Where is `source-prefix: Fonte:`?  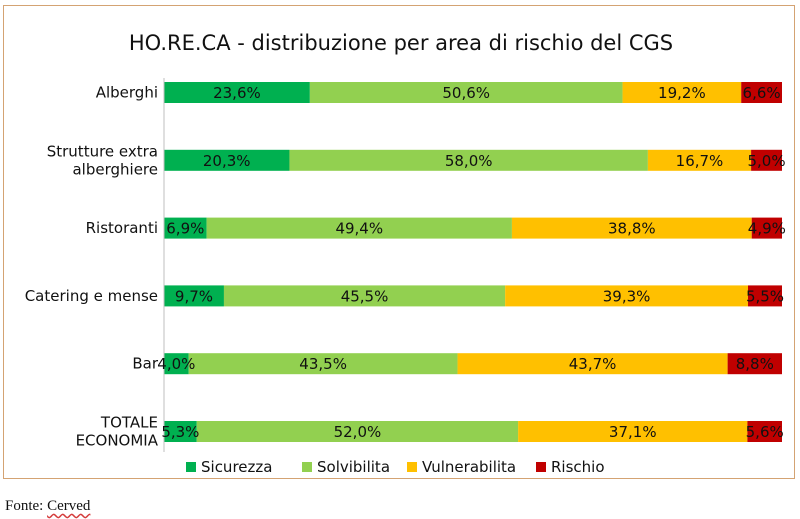 source-prefix: Fonte: is located at coordinates (26, 506).